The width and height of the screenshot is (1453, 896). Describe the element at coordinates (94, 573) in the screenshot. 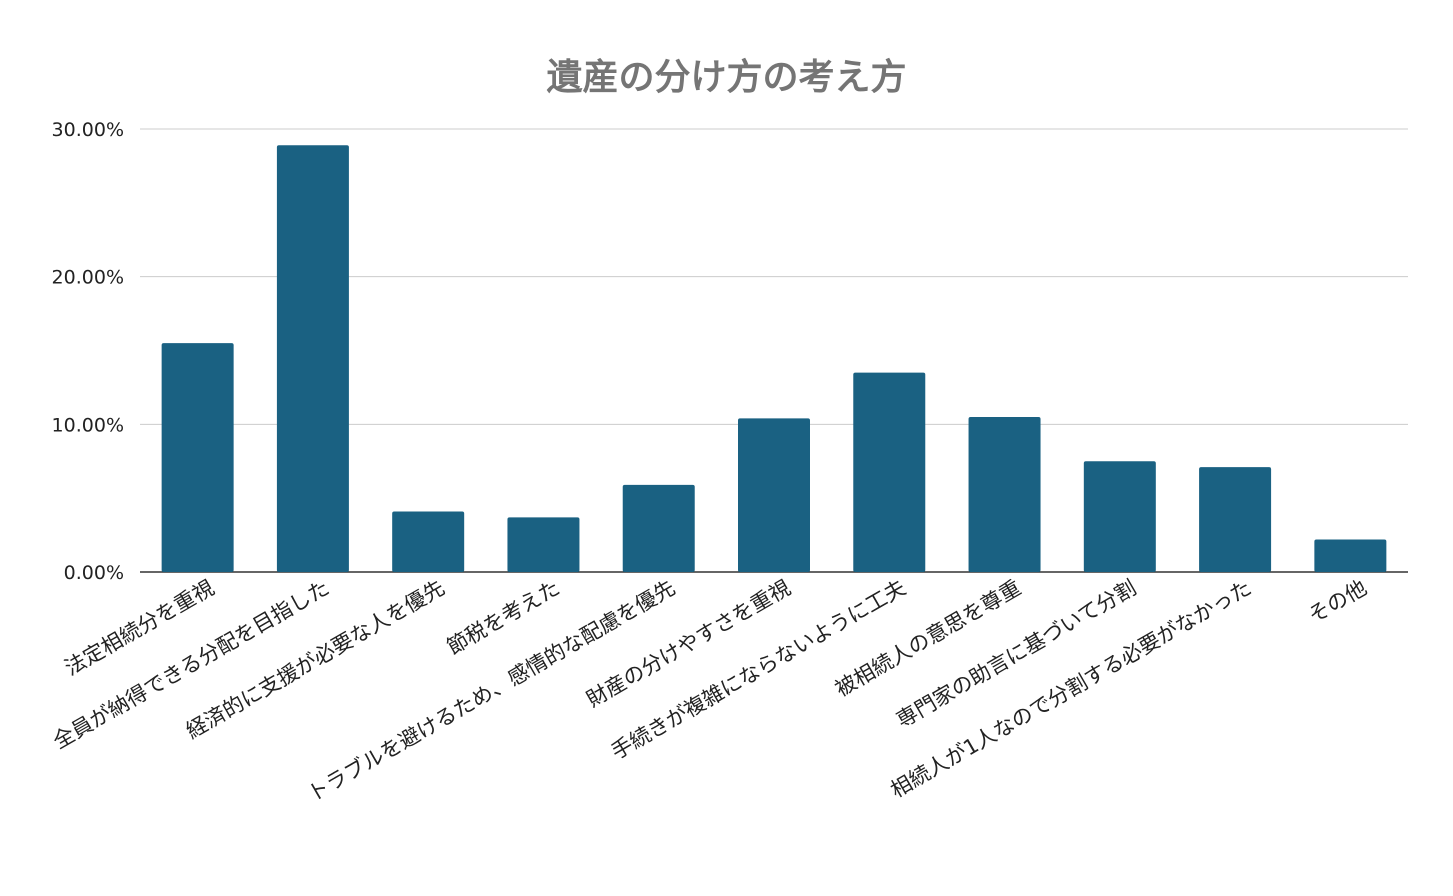

I see `y-tick-label: 0.00%` at that location.